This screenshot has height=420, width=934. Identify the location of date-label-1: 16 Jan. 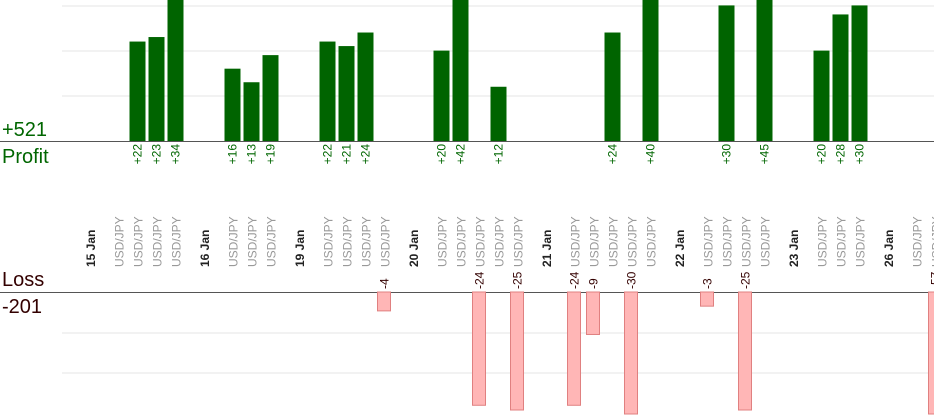
(205, 248).